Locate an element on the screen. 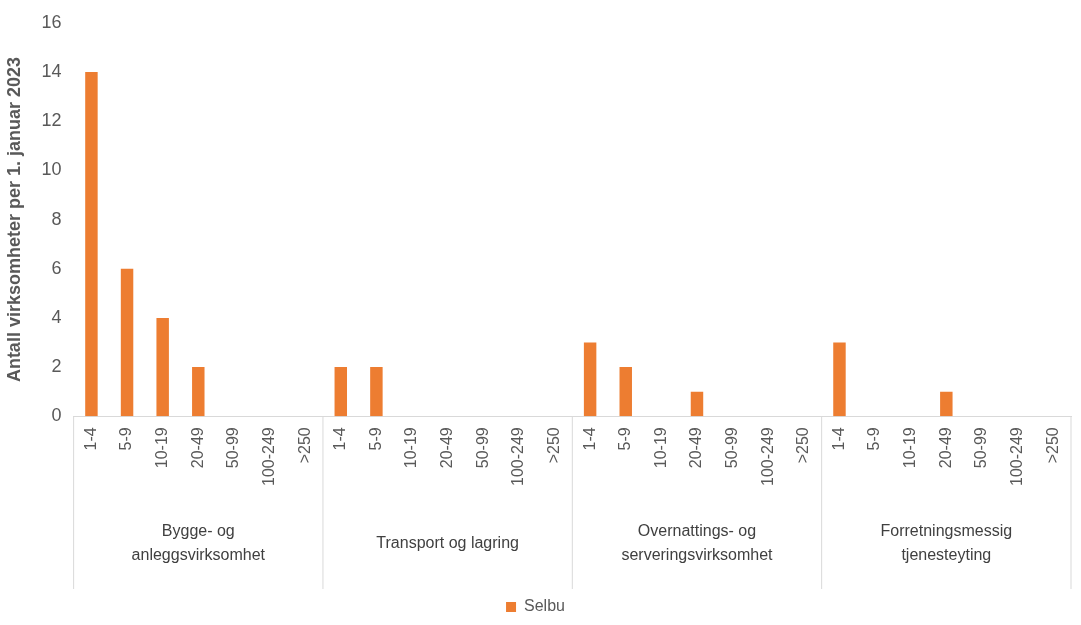 This screenshot has width=1081, height=625. y-tick-label: 14 is located at coordinates (51, 70).